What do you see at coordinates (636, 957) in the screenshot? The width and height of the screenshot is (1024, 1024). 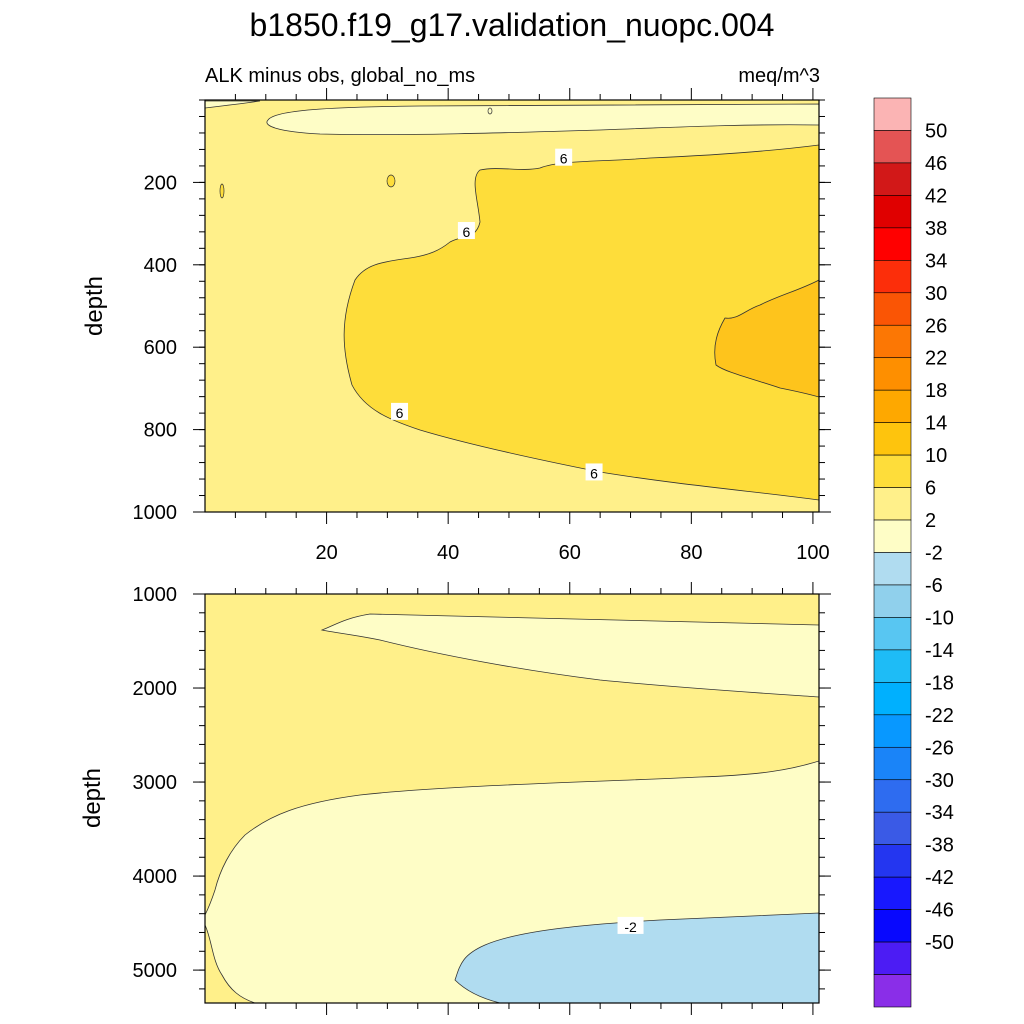 I see `lower-negative` at bounding box center [636, 957].